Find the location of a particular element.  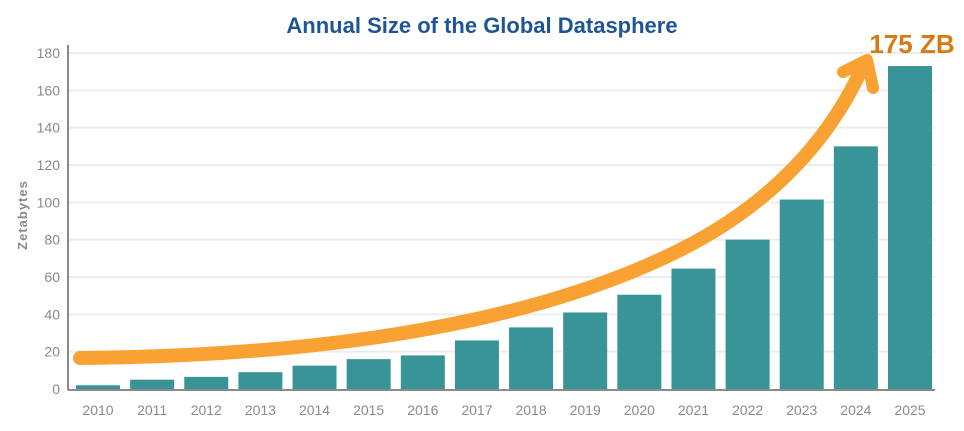

x-tick-label: 2019 is located at coordinates (585, 410).